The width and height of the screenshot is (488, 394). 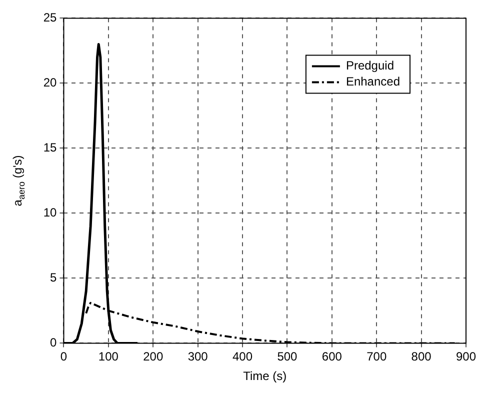 I want to click on x-tick-label: 900, so click(x=466, y=357).